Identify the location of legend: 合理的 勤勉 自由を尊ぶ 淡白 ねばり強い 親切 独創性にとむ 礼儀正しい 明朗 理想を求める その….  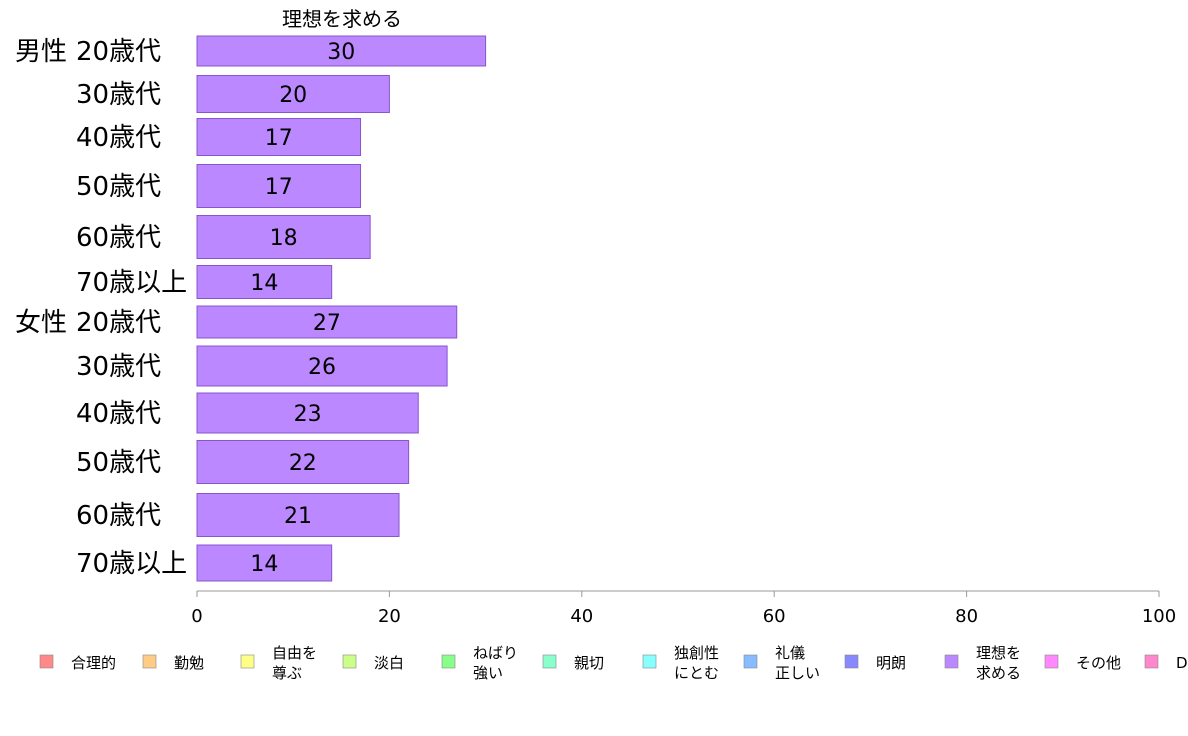
(613, 663).